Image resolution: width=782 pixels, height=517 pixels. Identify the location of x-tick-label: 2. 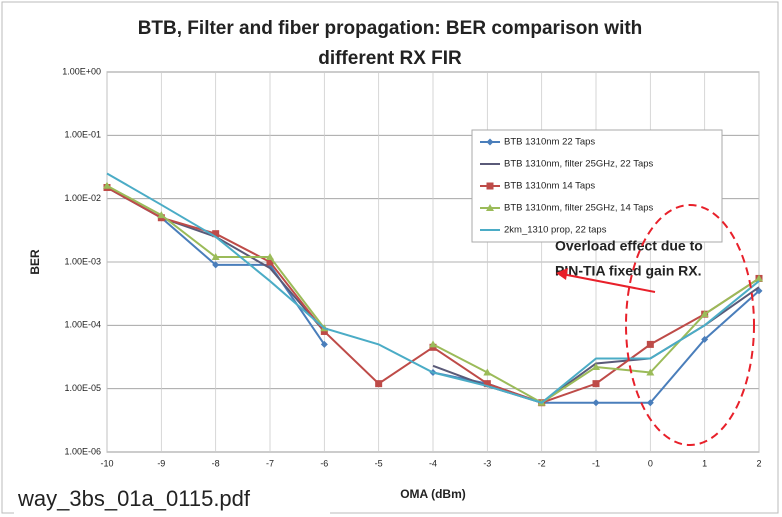
(758, 463).